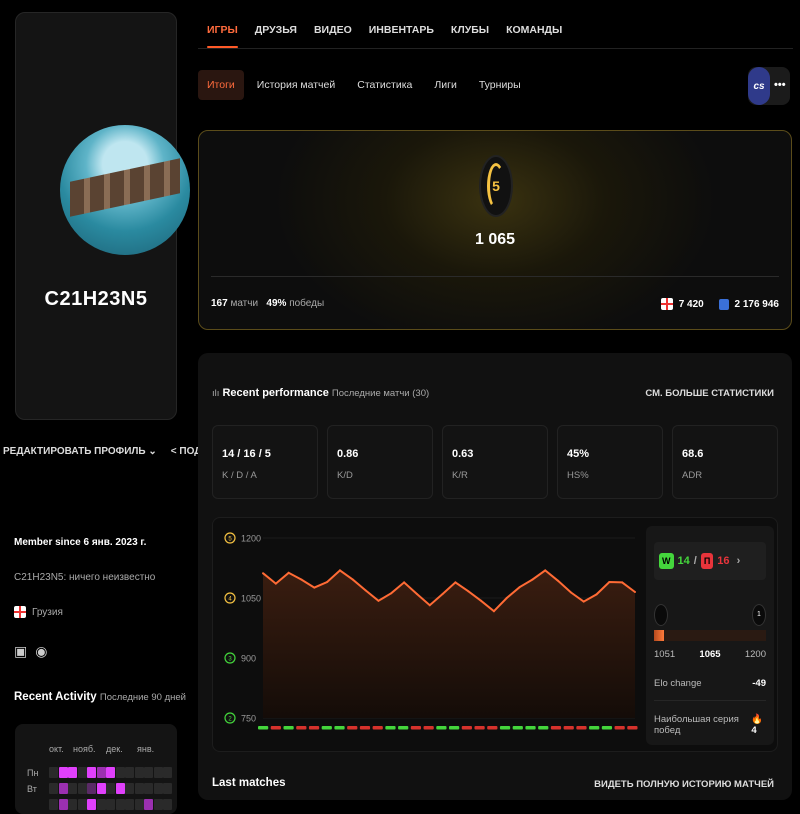 This screenshot has height=814, width=800. I want to click on win-loss-button: W 14/П 16 ›, so click(710, 561).